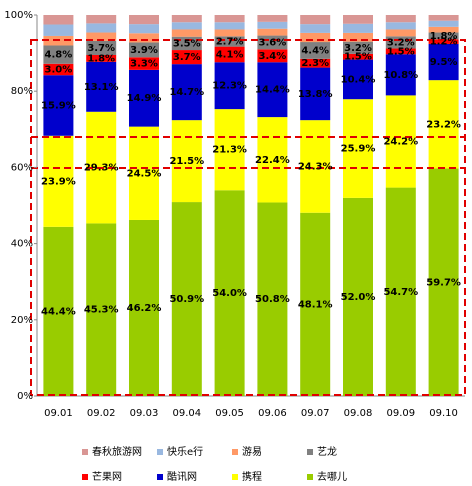 The height and width of the screenshot is (486, 472). I want to click on data-label: 15.9%, so click(58, 105).